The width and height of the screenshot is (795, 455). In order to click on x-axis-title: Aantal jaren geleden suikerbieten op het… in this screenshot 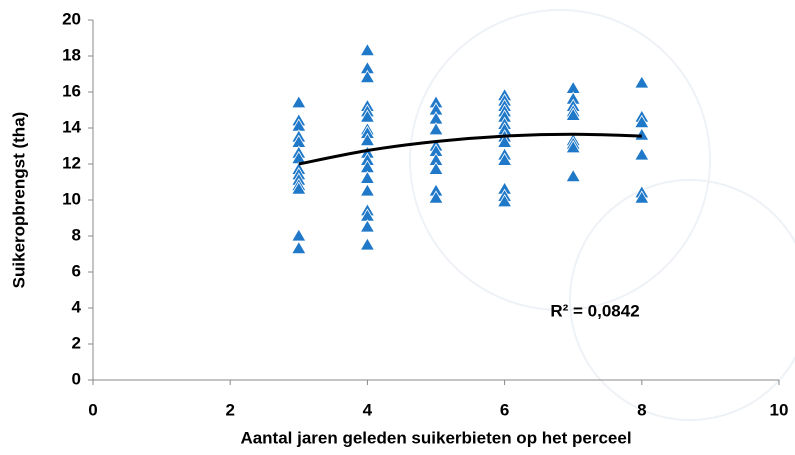, I will do `click(435, 437)`.